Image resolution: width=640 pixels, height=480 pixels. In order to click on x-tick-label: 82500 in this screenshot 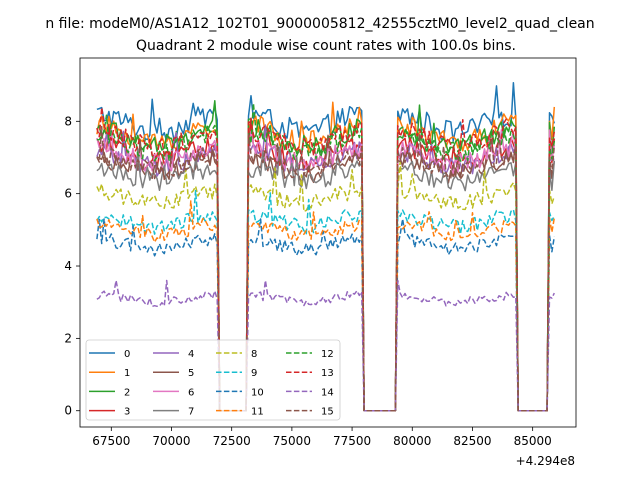, I will do `click(472, 441)`.